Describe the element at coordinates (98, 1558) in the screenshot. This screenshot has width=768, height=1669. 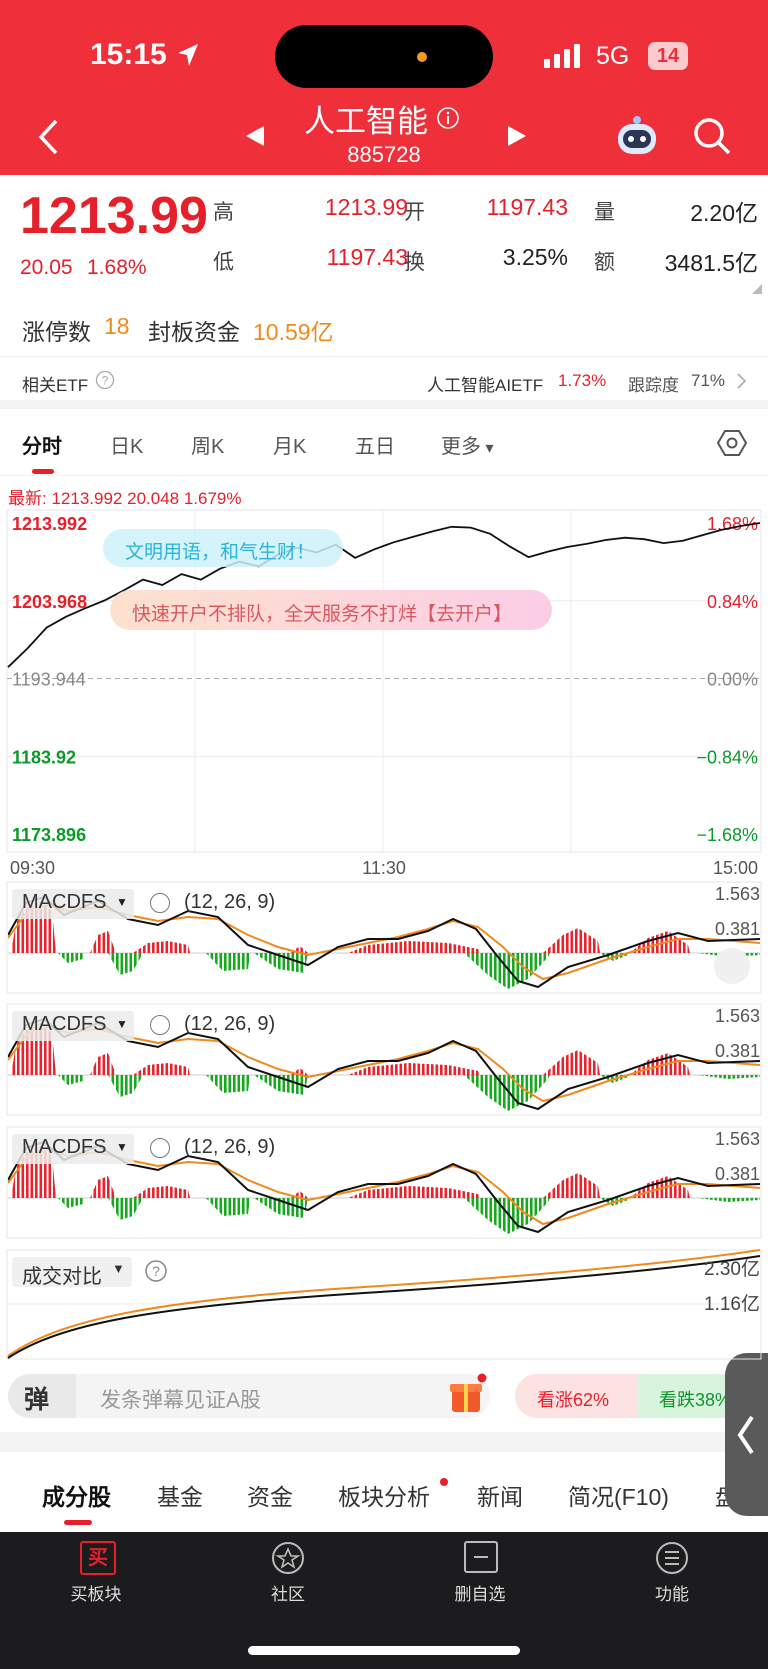
I see `buy-icon: 买` at that location.